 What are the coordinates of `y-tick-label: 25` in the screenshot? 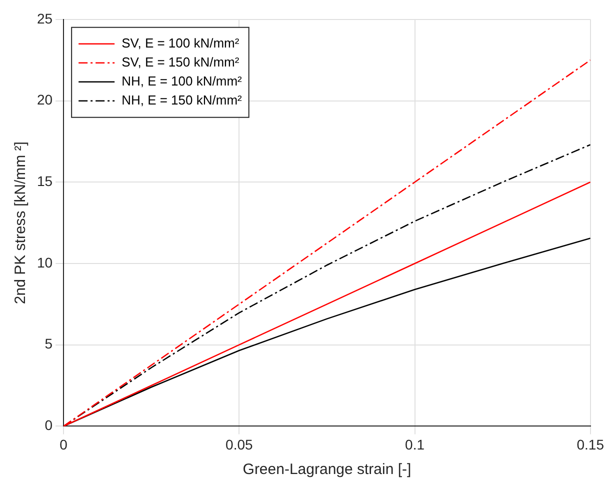 It's located at (44, 18).